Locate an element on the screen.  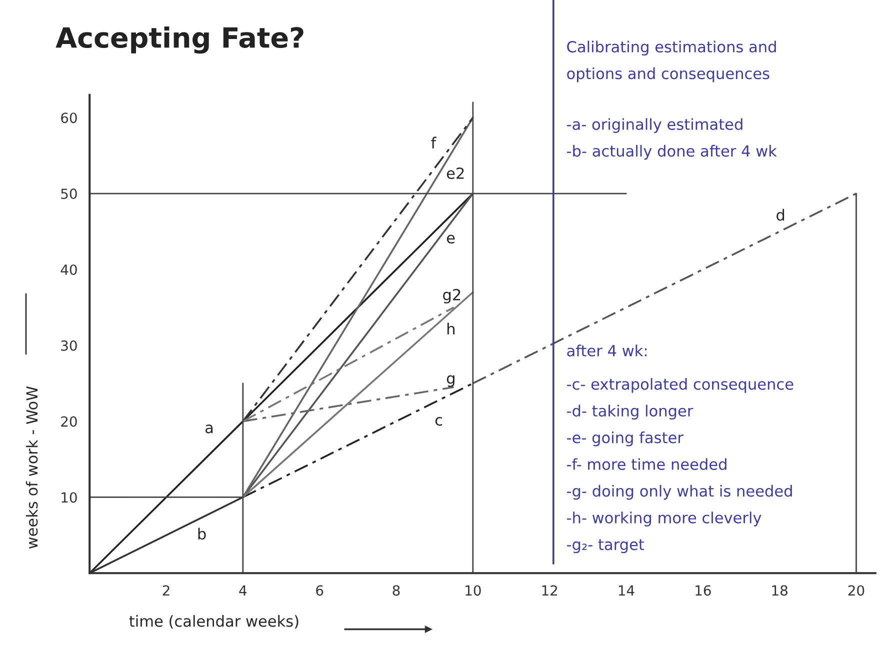
x-tick-label: 18 is located at coordinates (780, 590).